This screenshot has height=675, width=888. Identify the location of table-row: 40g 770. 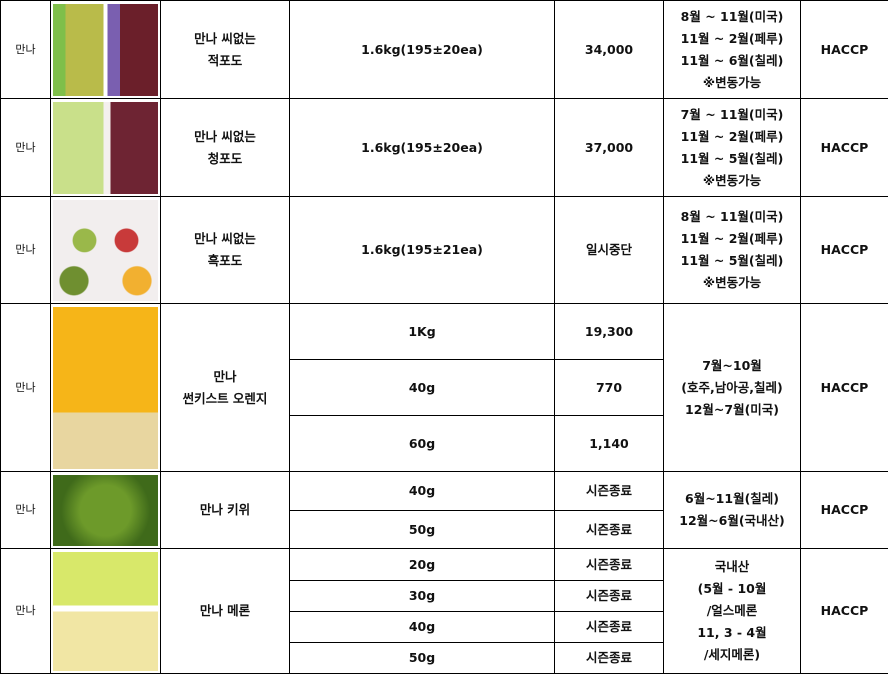
(444, 387).